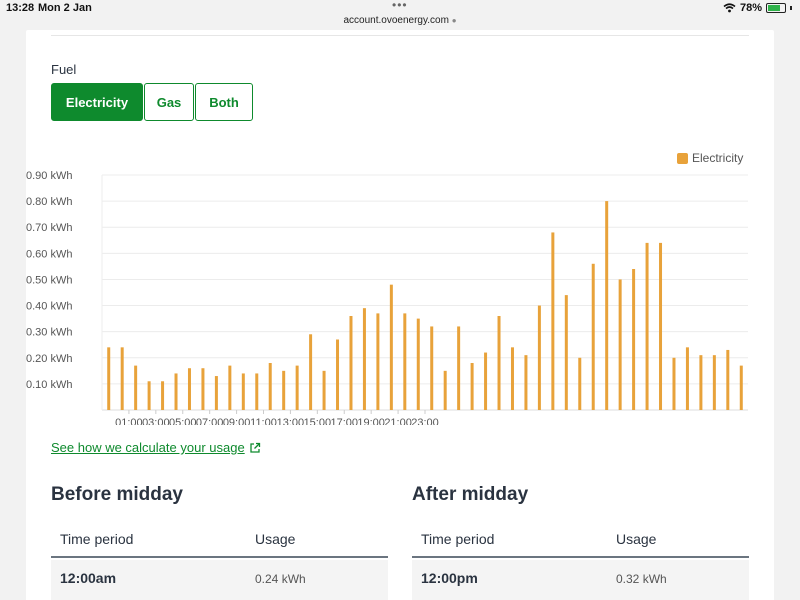 Image resolution: width=800 pixels, height=600 pixels. What do you see at coordinates (97, 102) in the screenshot?
I see `fuel-electricity-button: Electricity` at bounding box center [97, 102].